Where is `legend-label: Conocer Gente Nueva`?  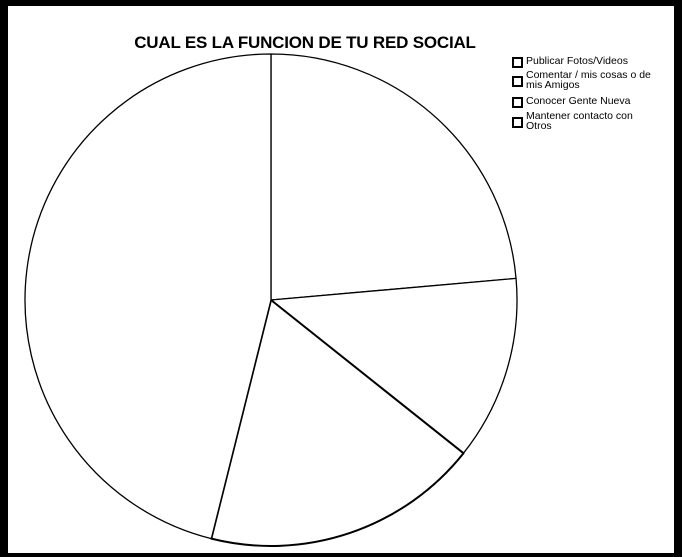
legend-label: Conocer Gente Nueva is located at coordinates (578, 101).